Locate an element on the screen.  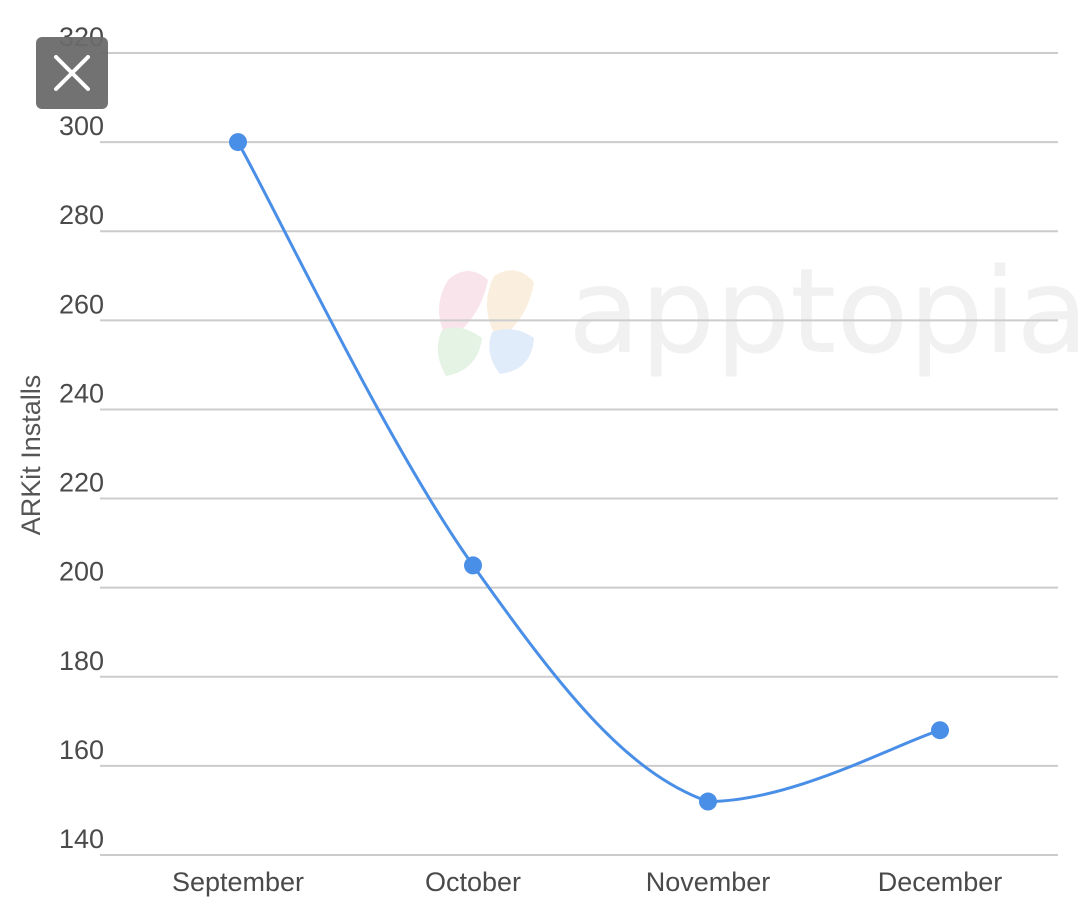
x-tick-label: November is located at coordinates (708, 882).